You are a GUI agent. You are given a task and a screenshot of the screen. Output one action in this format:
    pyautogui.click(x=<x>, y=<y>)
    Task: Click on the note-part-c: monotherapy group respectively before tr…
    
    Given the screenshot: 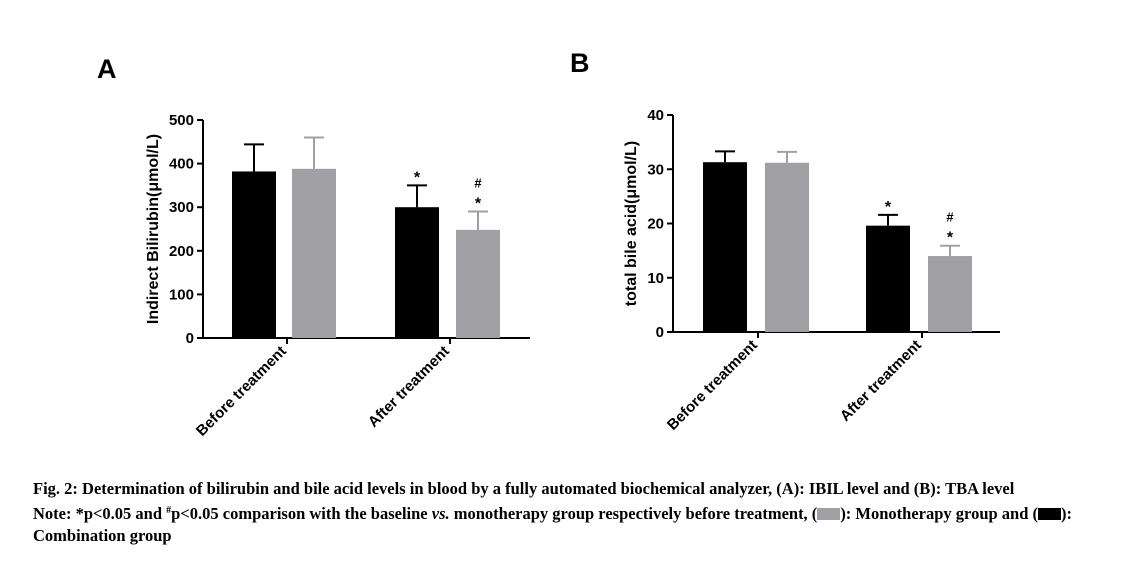 What is the action you would take?
    pyautogui.click(x=633, y=513)
    